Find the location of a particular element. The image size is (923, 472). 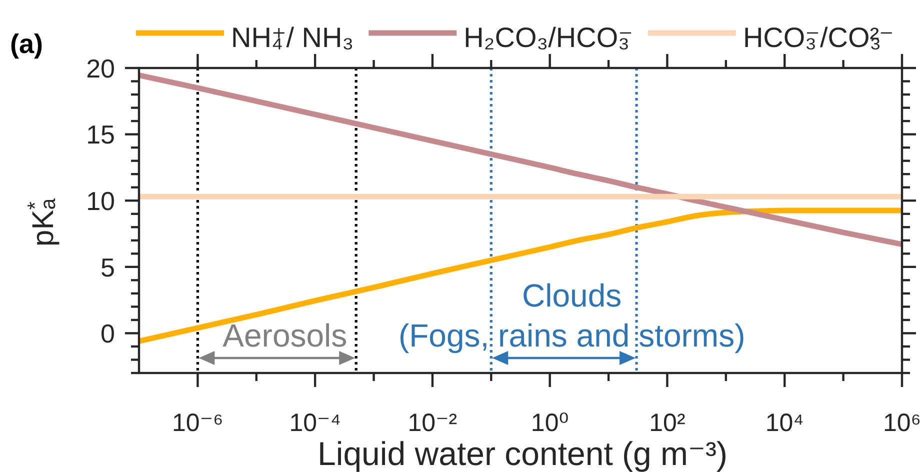

y-tick-label: 20 is located at coordinates (100, 68).